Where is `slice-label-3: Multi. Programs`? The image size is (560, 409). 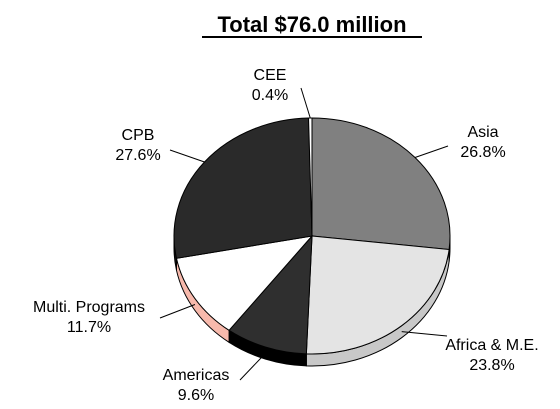
slice-label-3: Multi. Programs is located at coordinates (89, 307).